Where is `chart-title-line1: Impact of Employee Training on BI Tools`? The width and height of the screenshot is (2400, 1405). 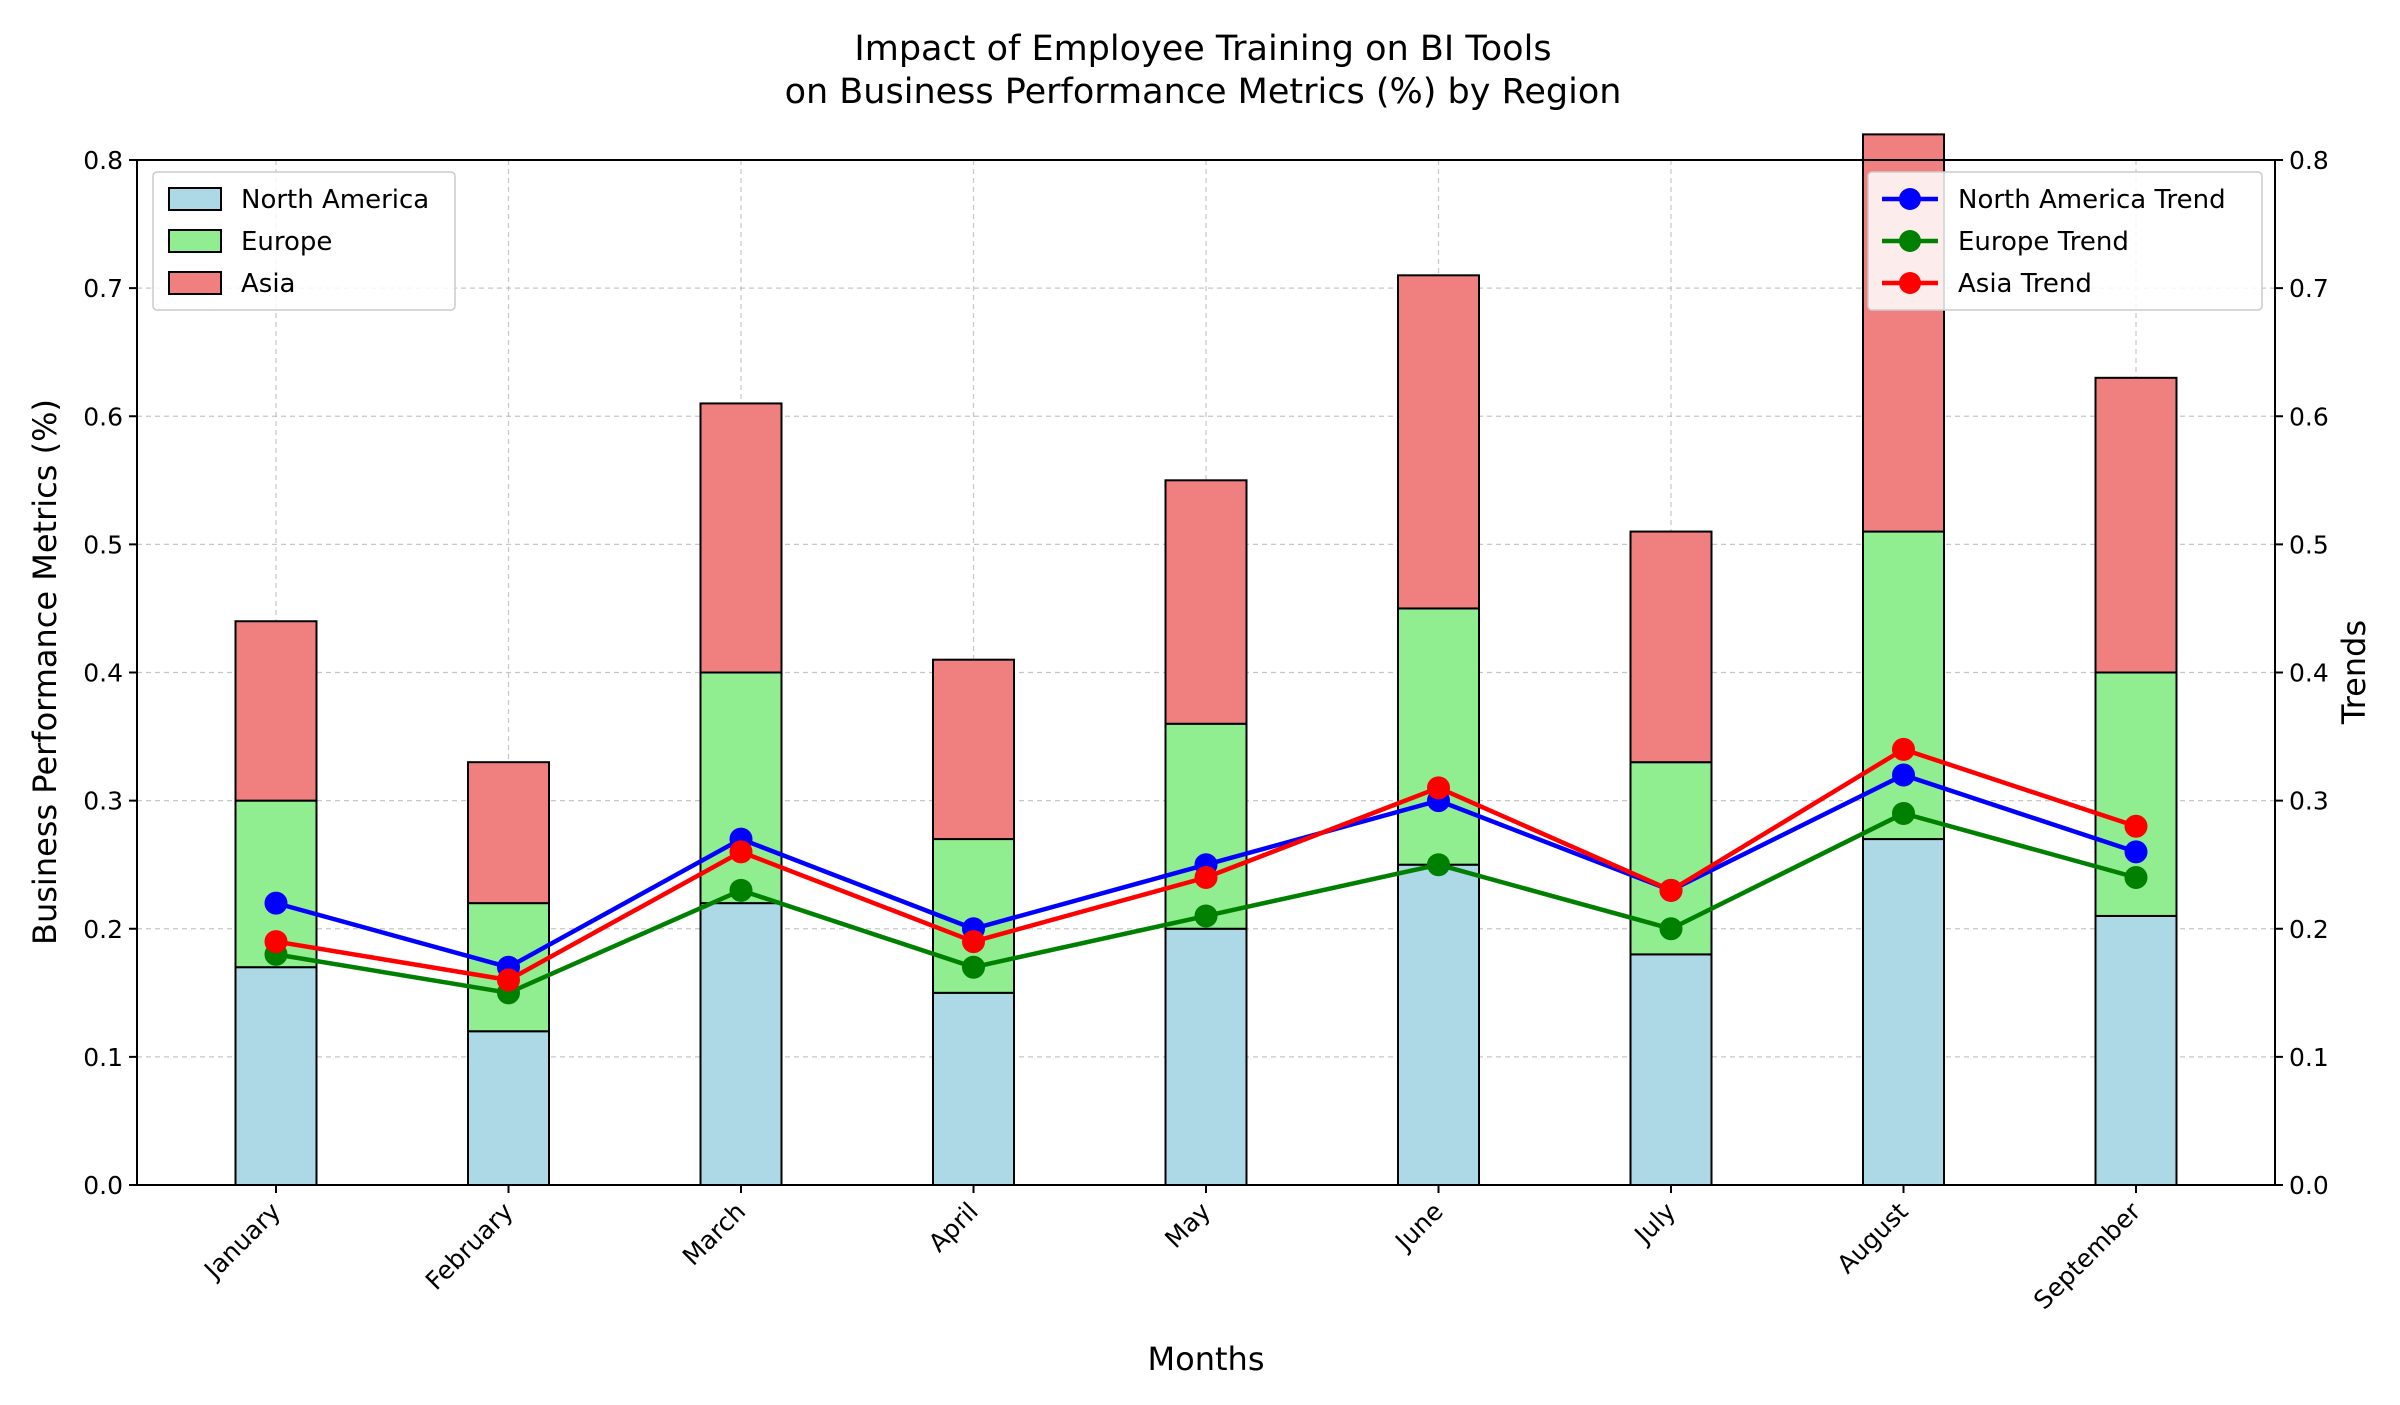
chart-title-line1: Impact of Employee Training on BI Tools is located at coordinates (1202, 49).